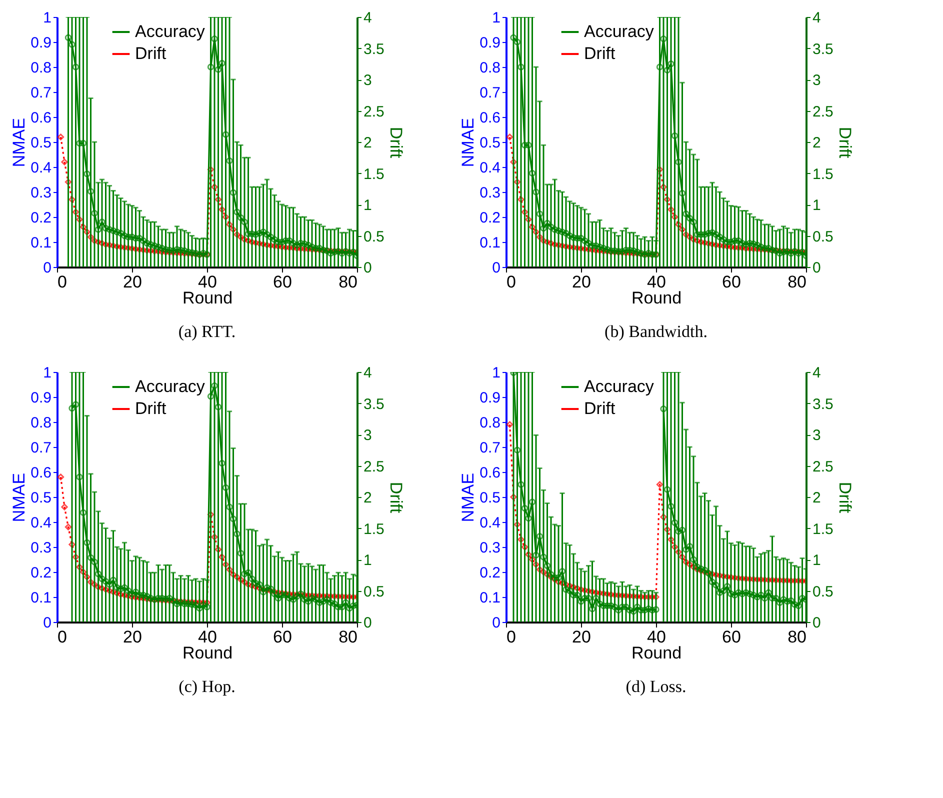 The height and width of the screenshot is (798, 943). Describe the element at coordinates (656, 331) in the screenshot. I see `text: (b) Bandwidth.` at that location.